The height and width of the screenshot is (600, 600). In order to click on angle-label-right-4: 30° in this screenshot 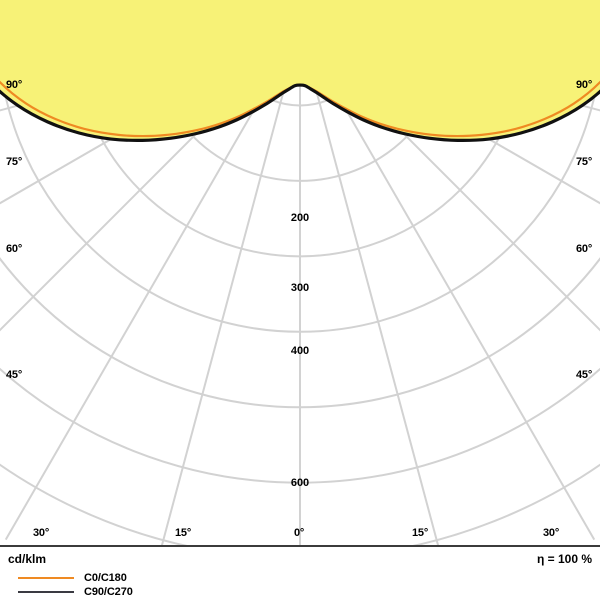, I will do `click(551, 533)`.